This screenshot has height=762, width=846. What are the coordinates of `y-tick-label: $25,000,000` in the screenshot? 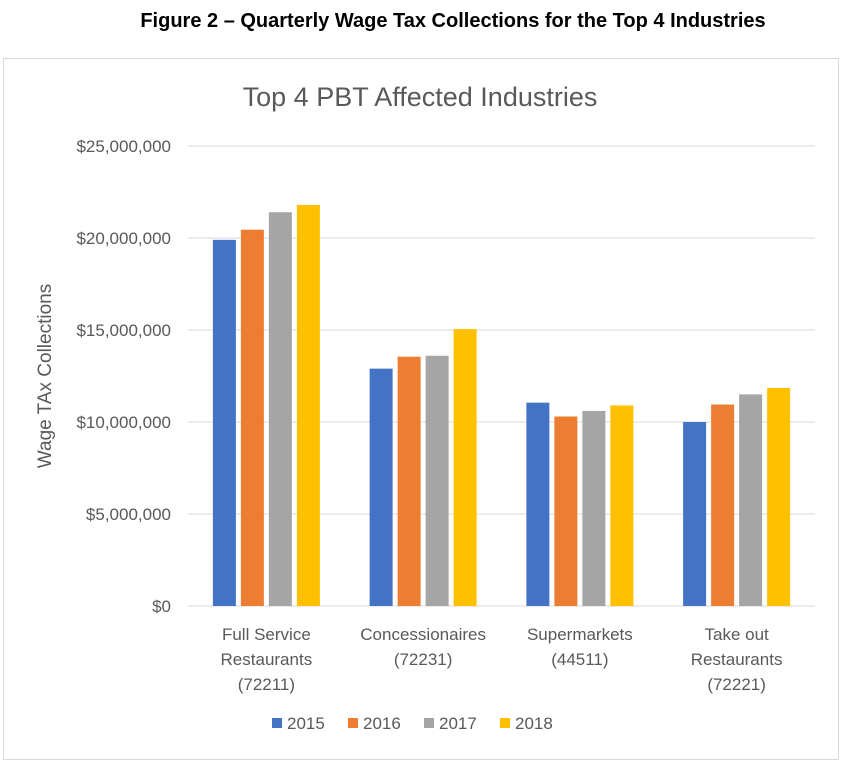 It's located at (123, 146).